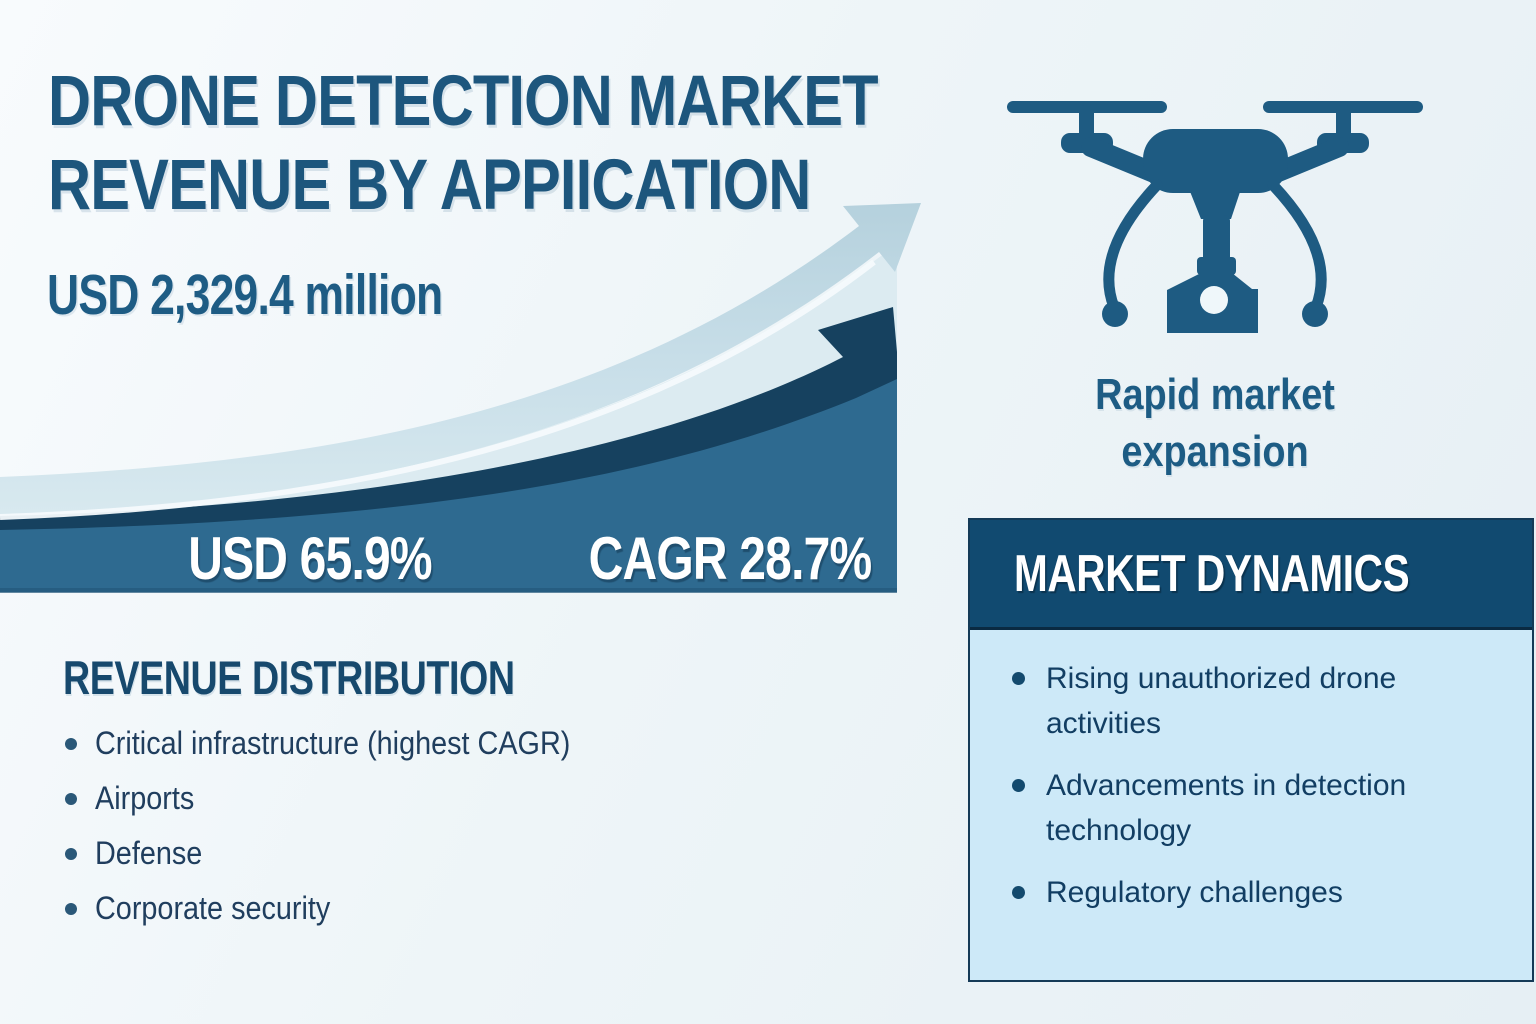  I want to click on market-value-stat: USD 2,329.4 million, so click(245, 295).